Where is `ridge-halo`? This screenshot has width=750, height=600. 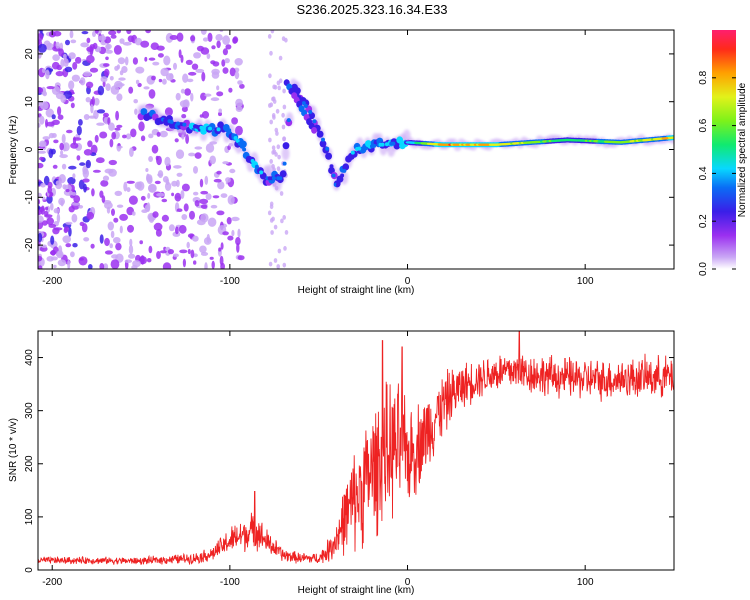
ridge-halo is located at coordinates (285, 153).